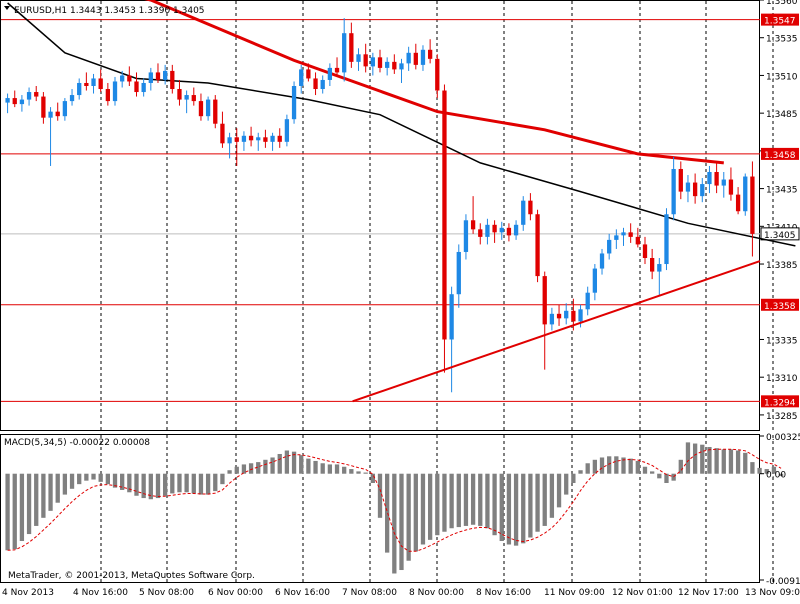 This screenshot has width=800, height=604. I want to click on x-tick-label: 7 Nov 08:00, so click(369, 593).